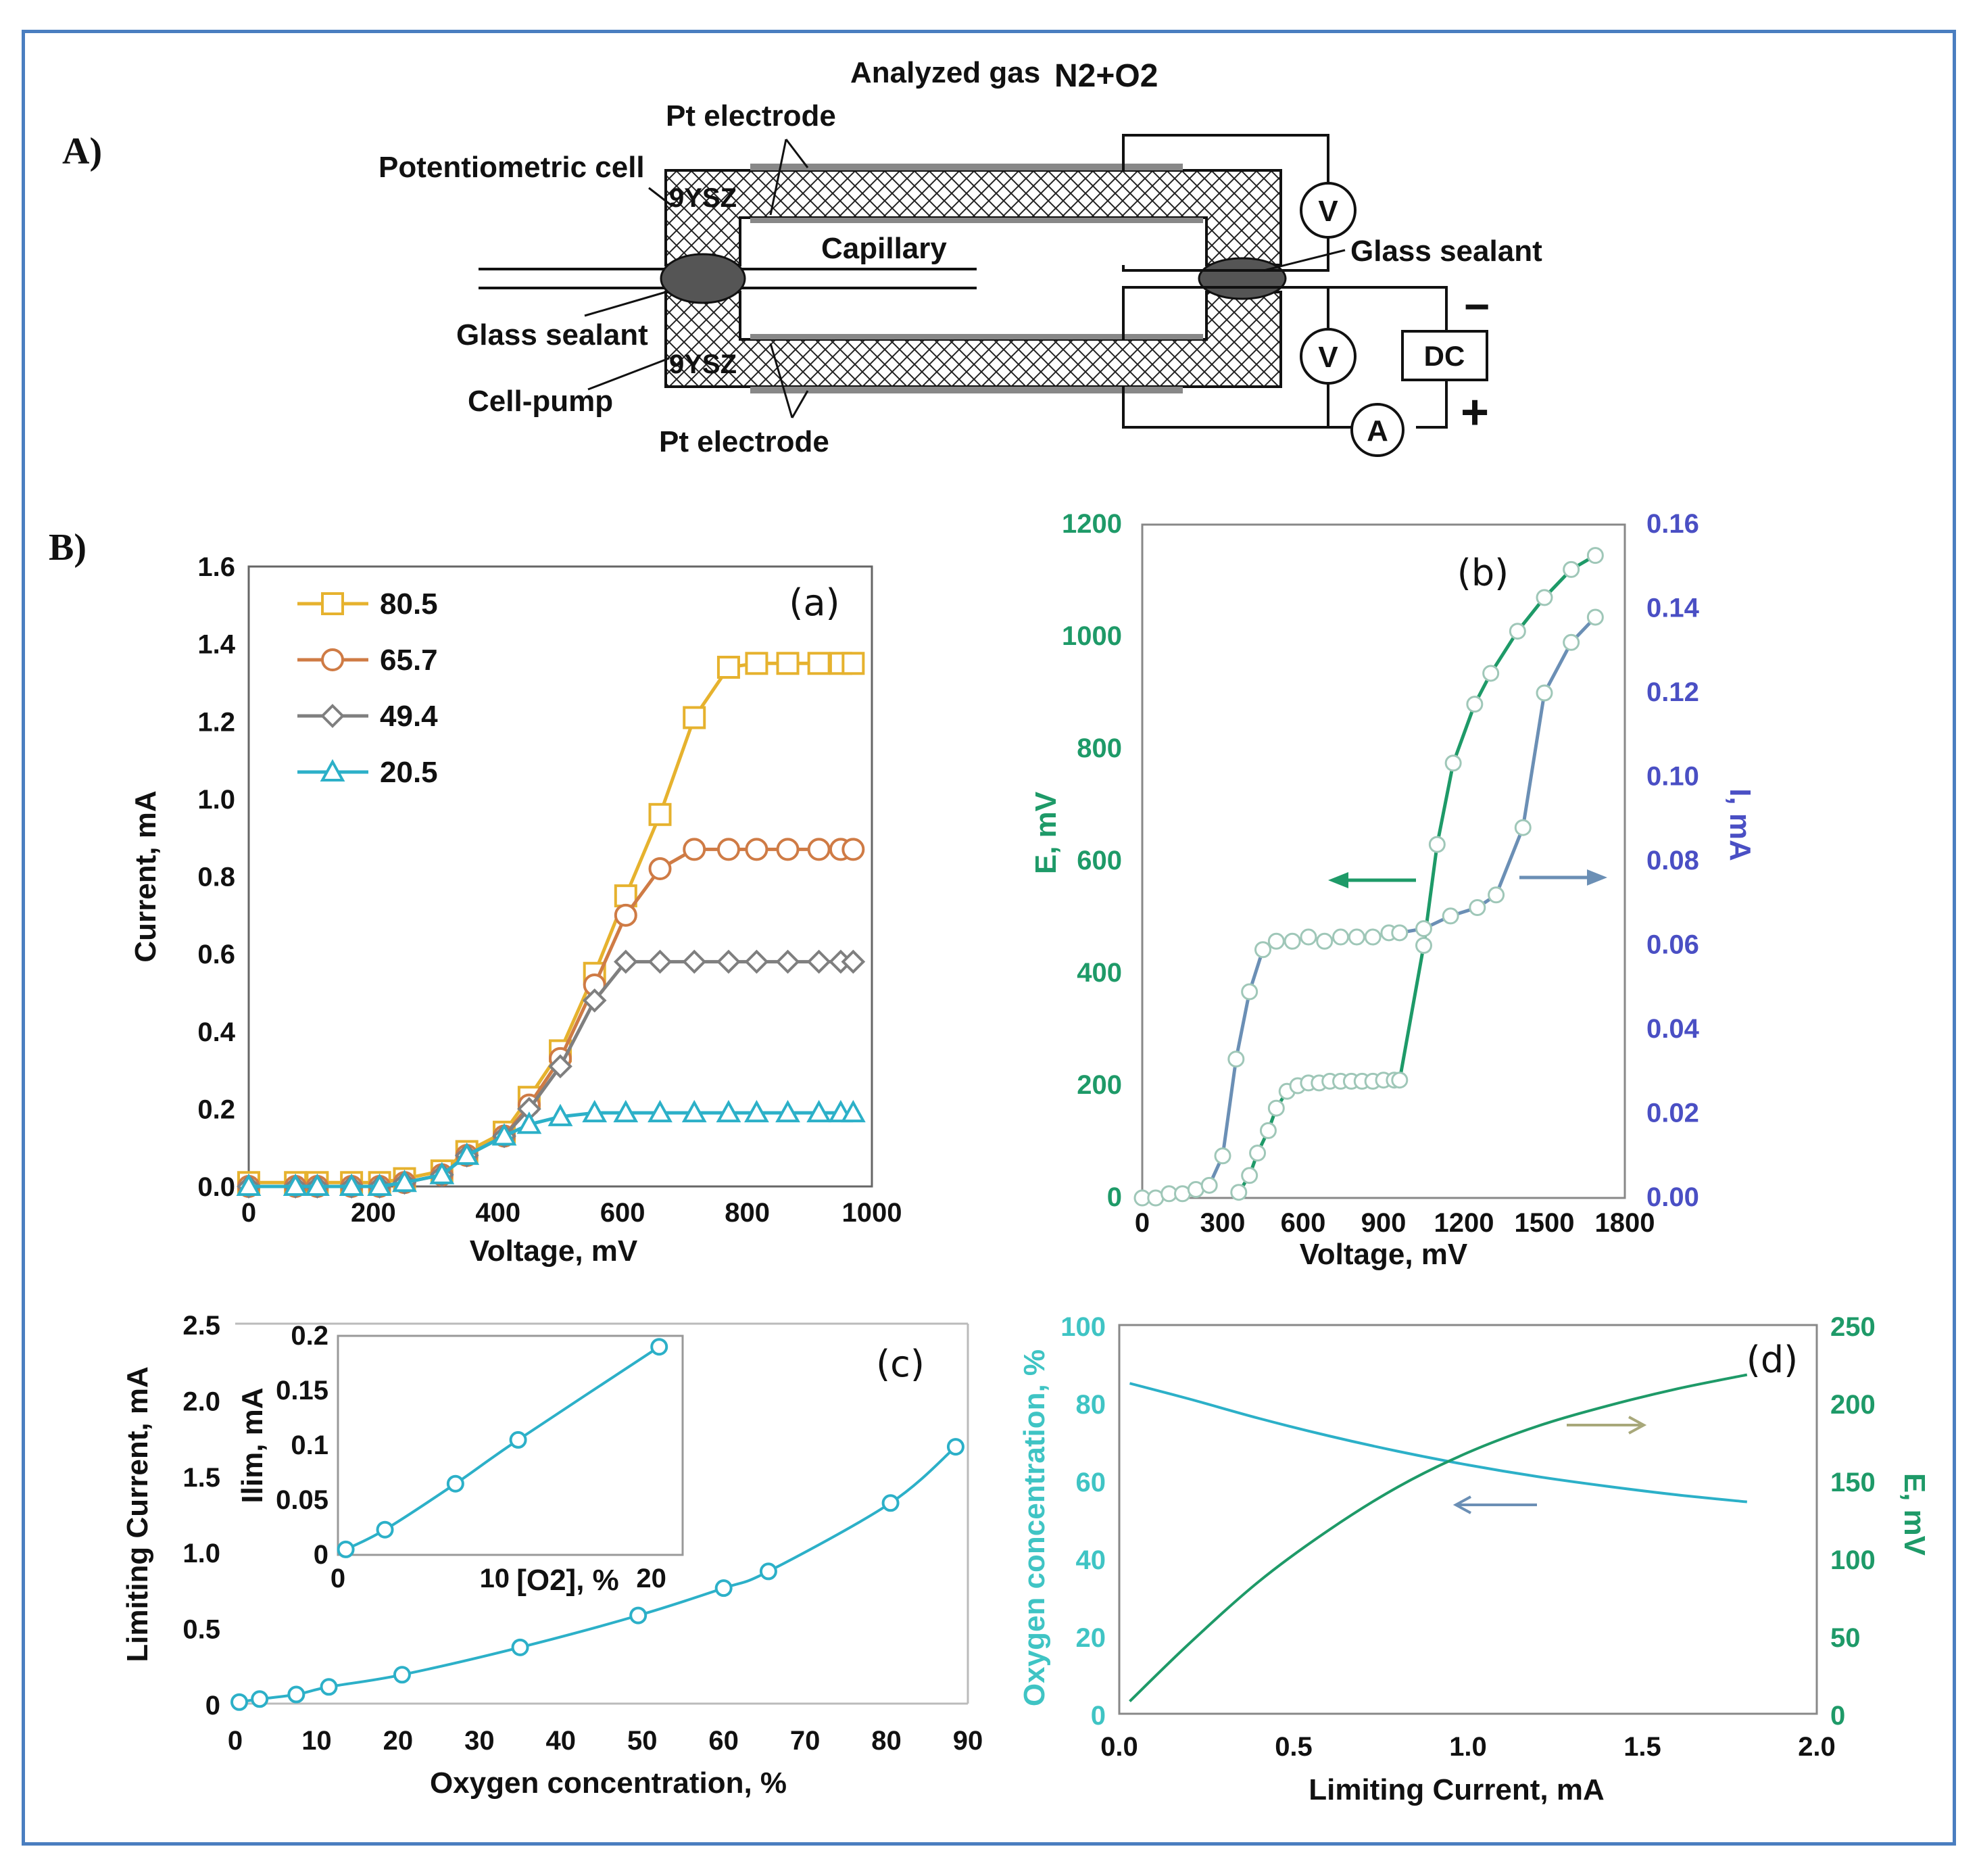 The image size is (1979, 1876). What do you see at coordinates (479, 1741) in the screenshot?
I see `x-tick-label-c: 30` at bounding box center [479, 1741].